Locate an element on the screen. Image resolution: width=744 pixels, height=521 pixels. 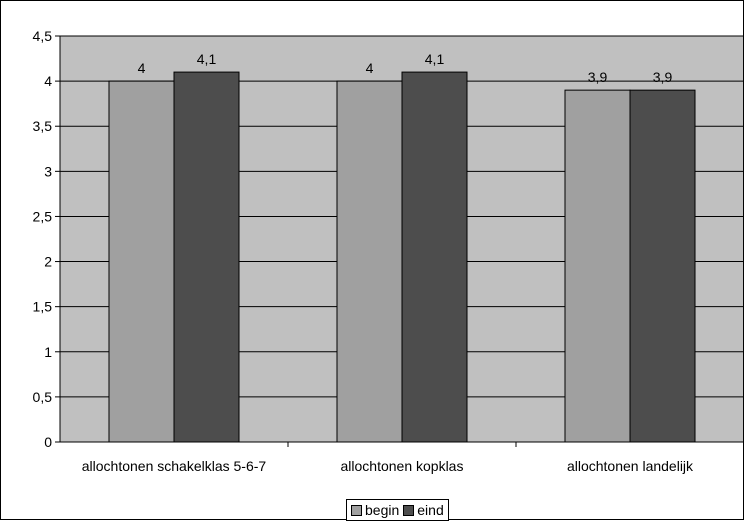
y-tick-label: 4 is located at coordinates (48, 81).